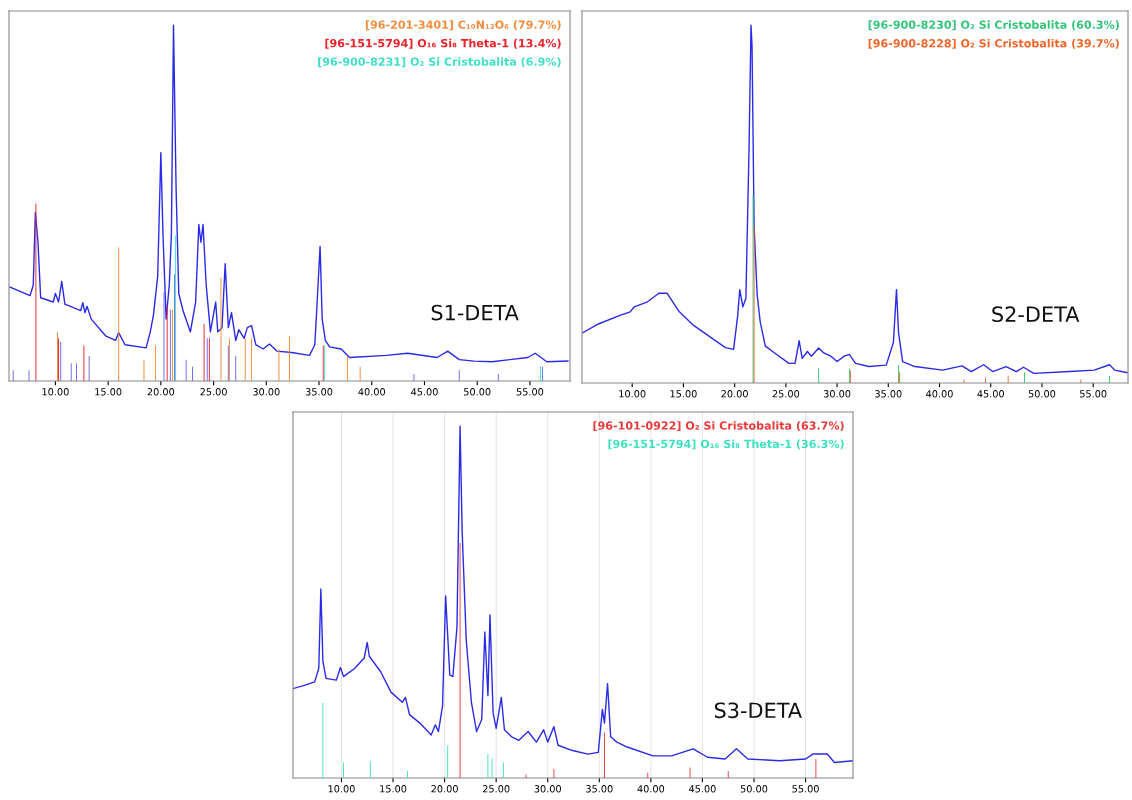  Describe the element at coordinates (758, 710) in the screenshot. I see `annotation: S3-DETA` at that location.